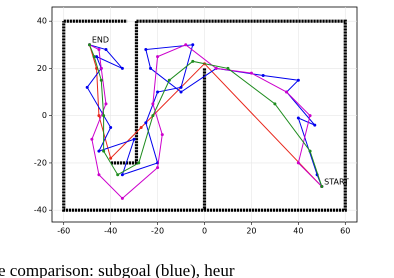  I want to click on annotation: START, so click(336, 181).